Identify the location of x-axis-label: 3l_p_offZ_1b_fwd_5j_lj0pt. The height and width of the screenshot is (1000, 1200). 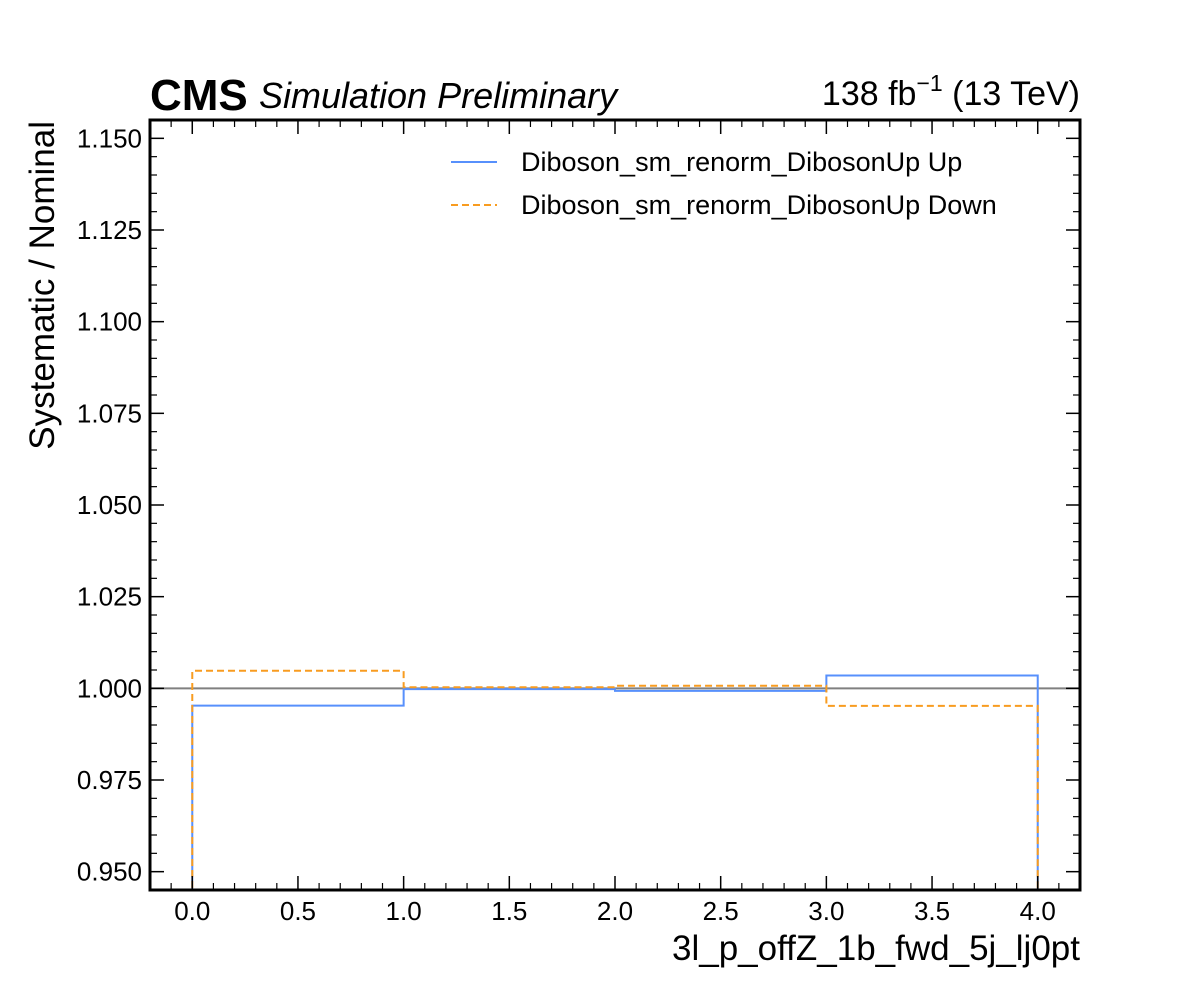
(876, 948).